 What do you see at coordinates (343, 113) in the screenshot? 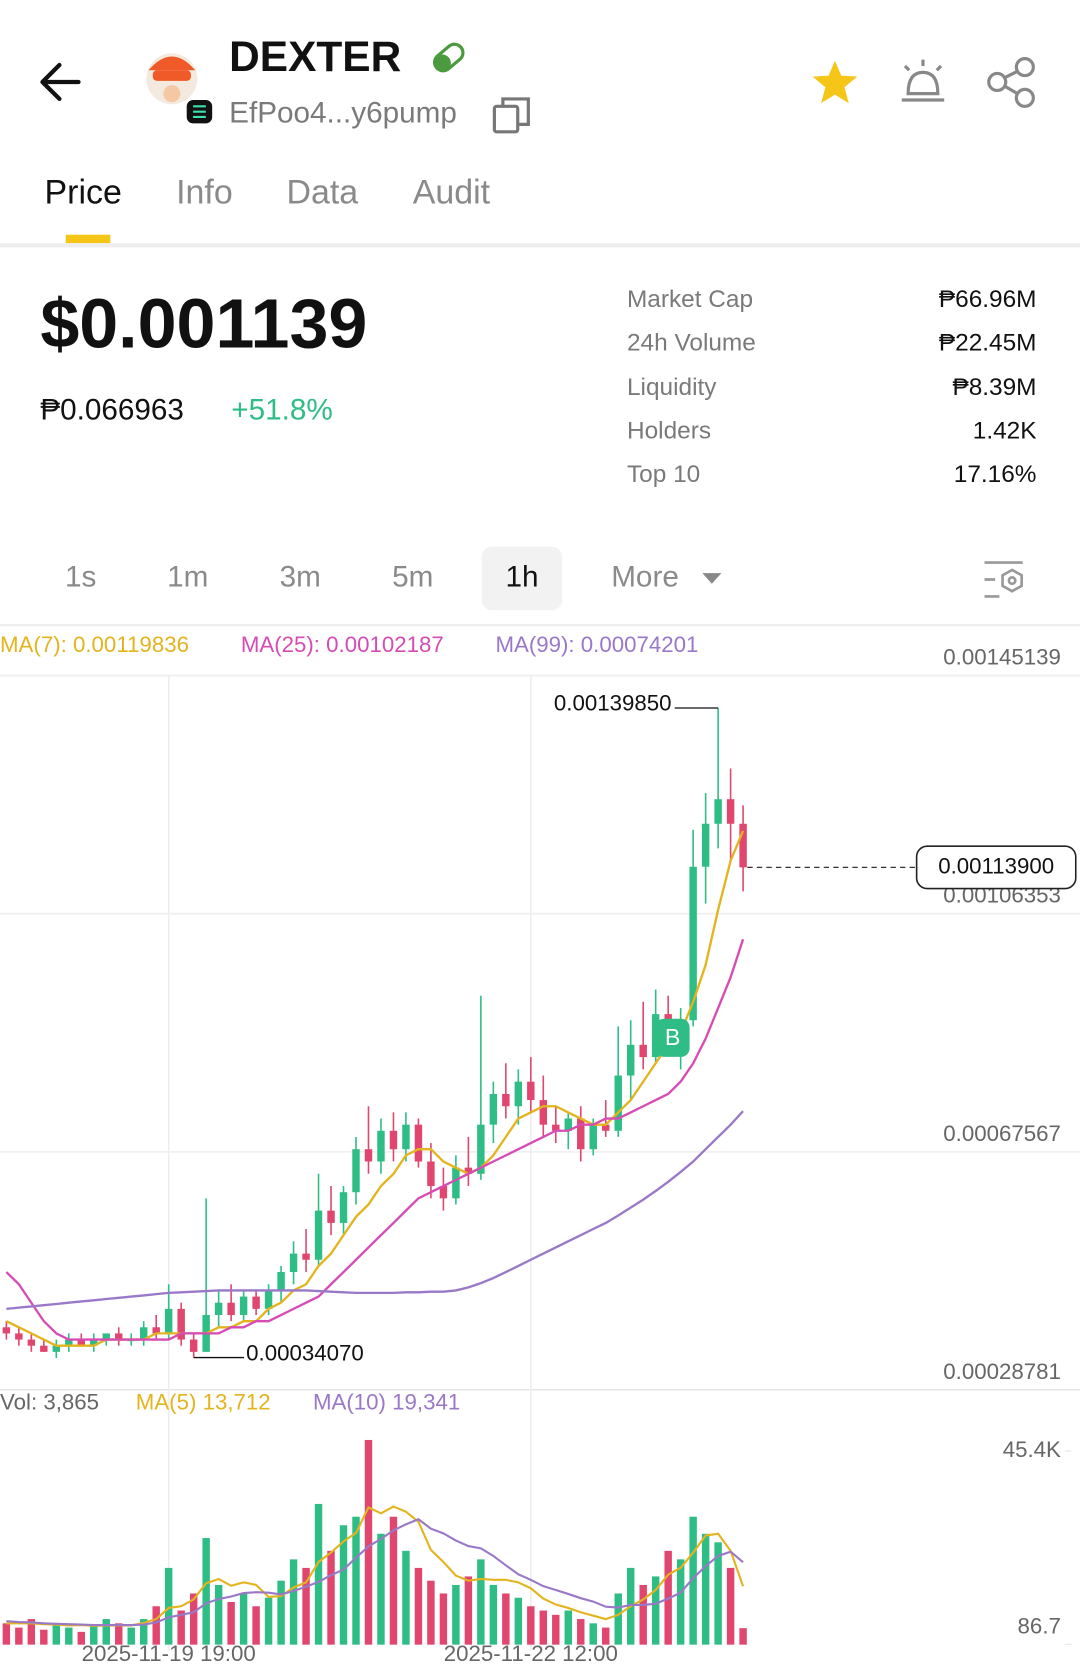
I see `token-address: EfPoo4...y6pump` at bounding box center [343, 113].